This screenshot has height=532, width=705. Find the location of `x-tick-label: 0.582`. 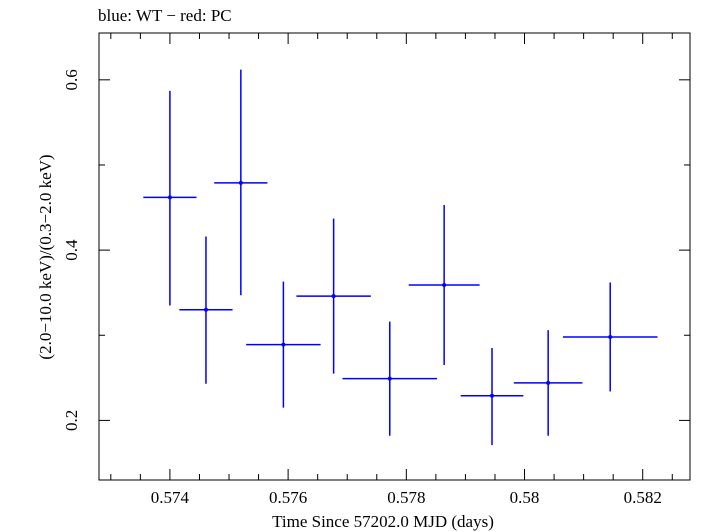

x-tick-label: 0.582 is located at coordinates (643, 497).